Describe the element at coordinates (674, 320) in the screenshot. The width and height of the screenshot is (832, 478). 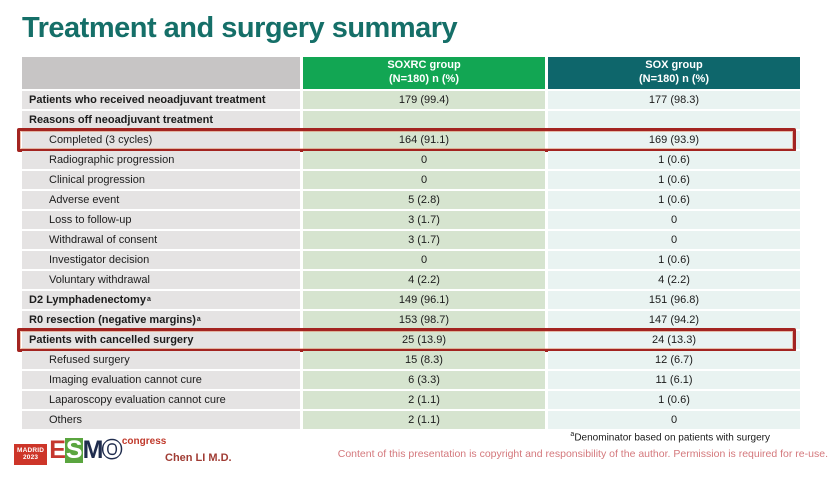
I see `sox-value: 147 (94.2)` at that location.